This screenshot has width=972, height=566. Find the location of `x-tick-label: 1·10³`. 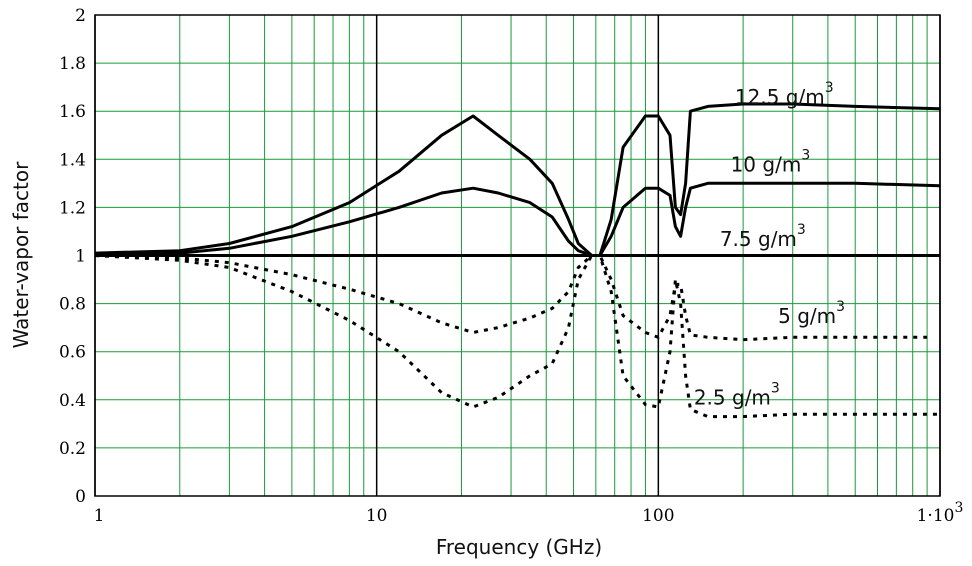

x-tick-label: 1·10³ is located at coordinates (940, 513).